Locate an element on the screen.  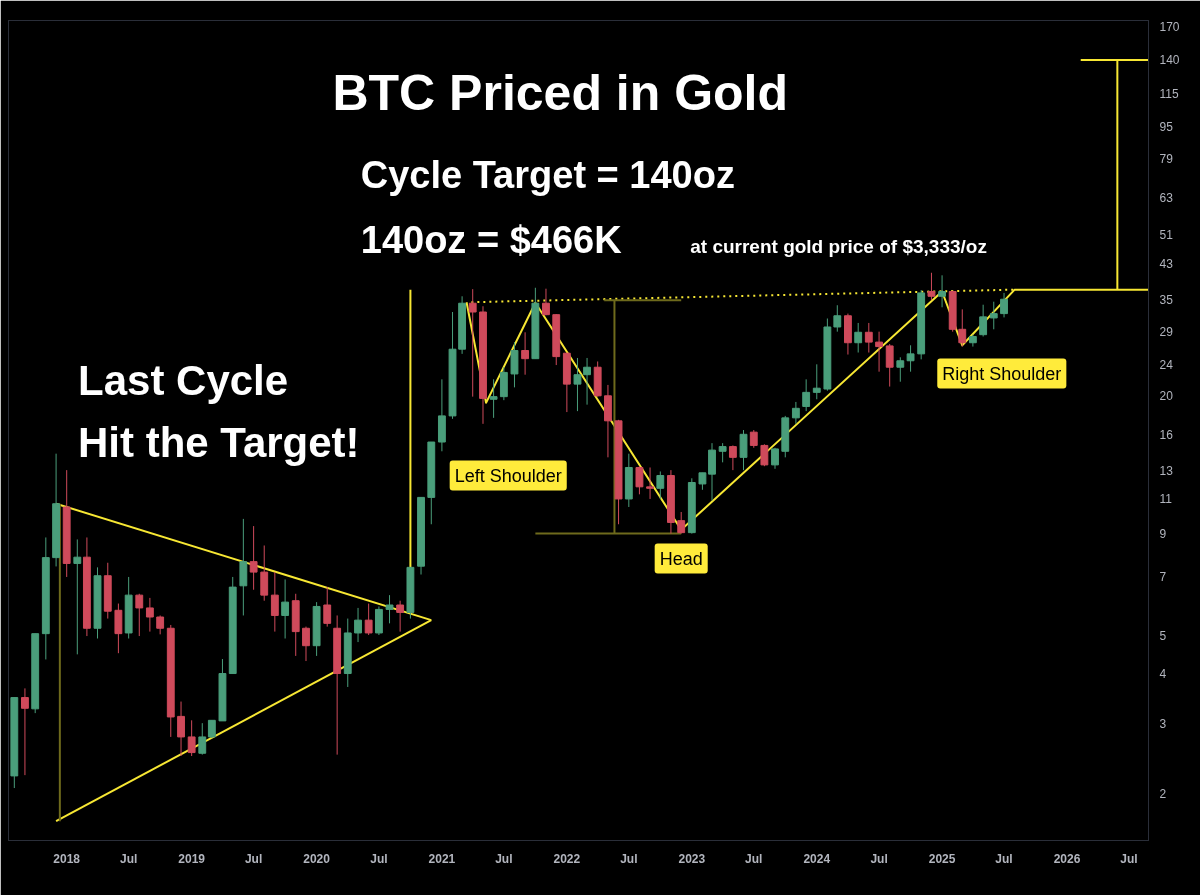
y-tick-label: 115 is located at coordinates (1169, 94).